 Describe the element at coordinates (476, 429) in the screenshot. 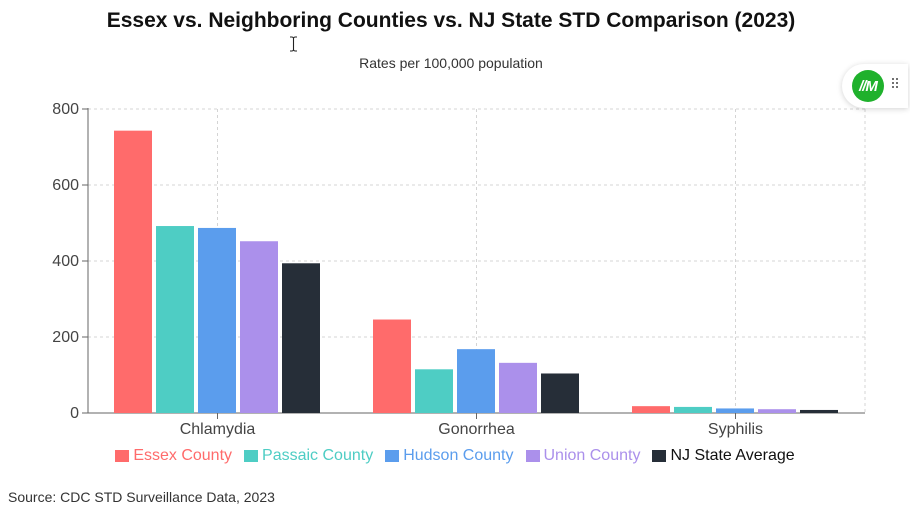

I see `x-tick-label: Gonorrhea` at that location.